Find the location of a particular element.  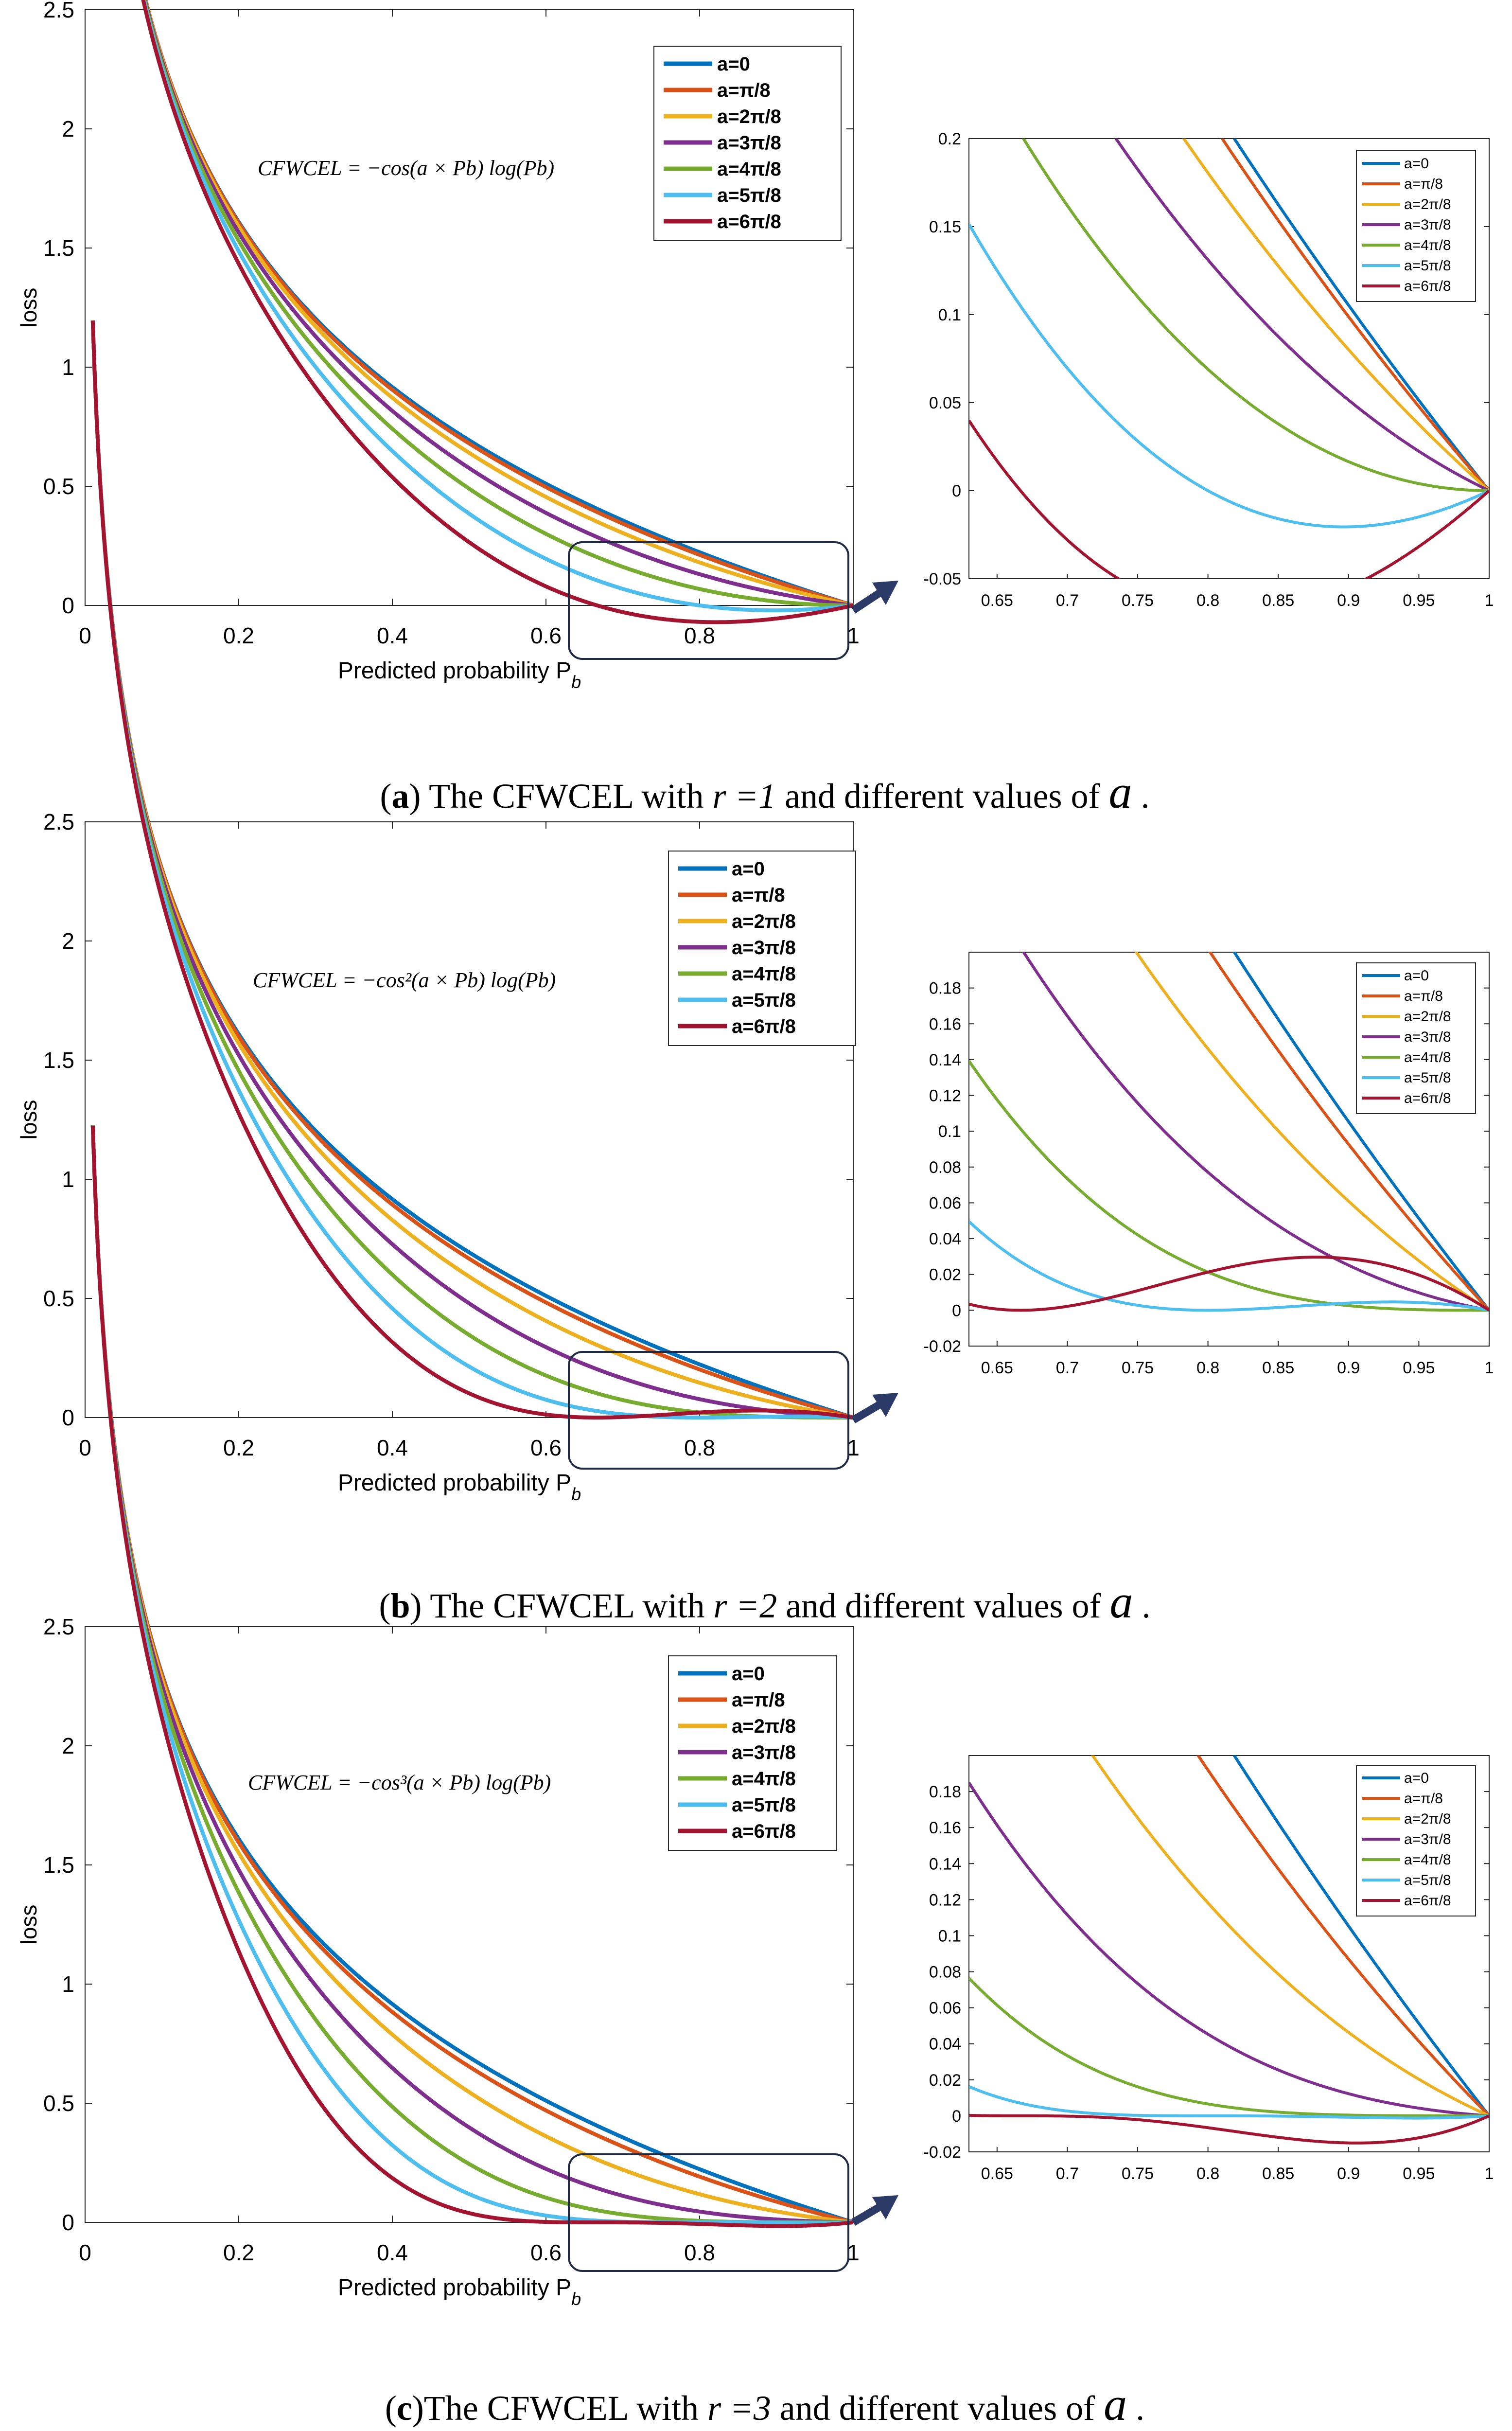

zoom-xtick-label: 0.8 is located at coordinates (1207, 601).